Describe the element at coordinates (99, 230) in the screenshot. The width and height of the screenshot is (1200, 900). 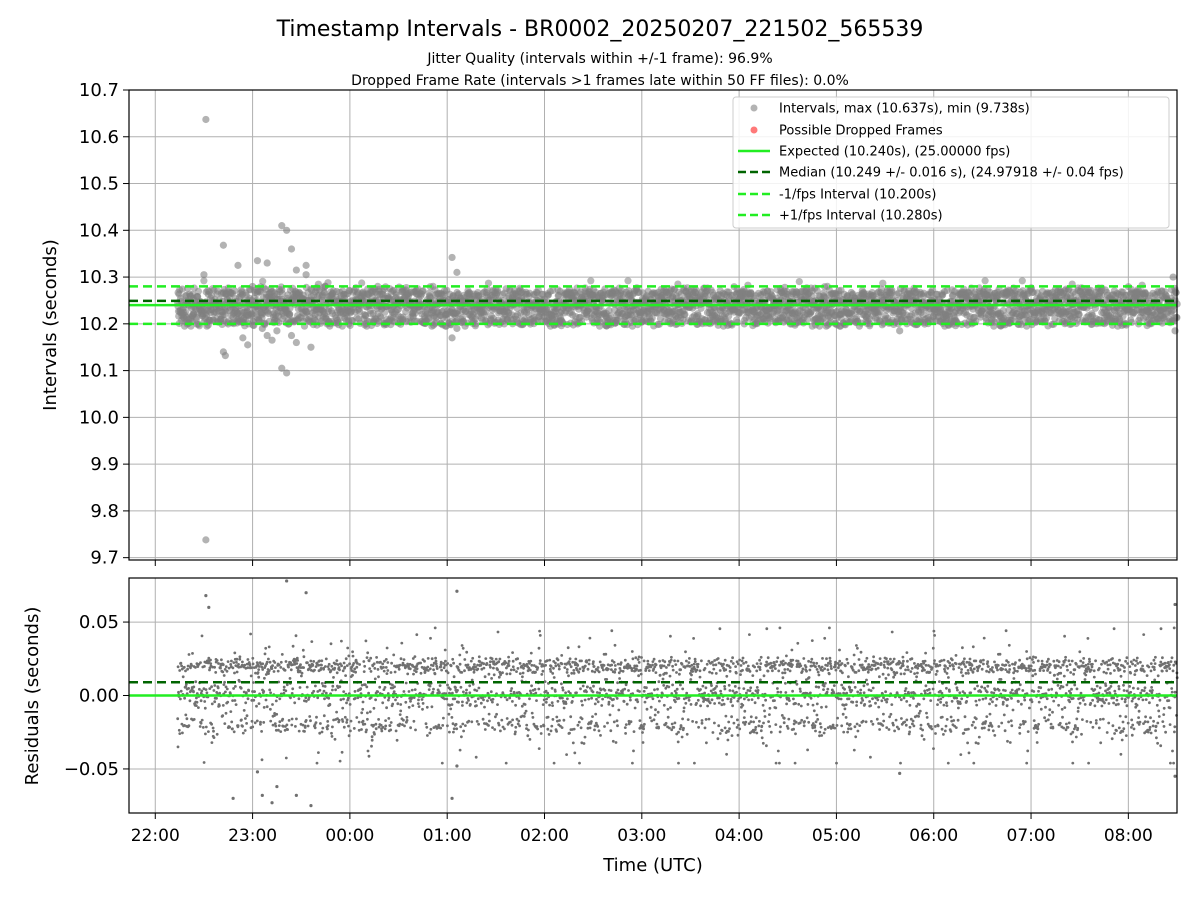
I see `y-tick-label: 10.4` at that location.